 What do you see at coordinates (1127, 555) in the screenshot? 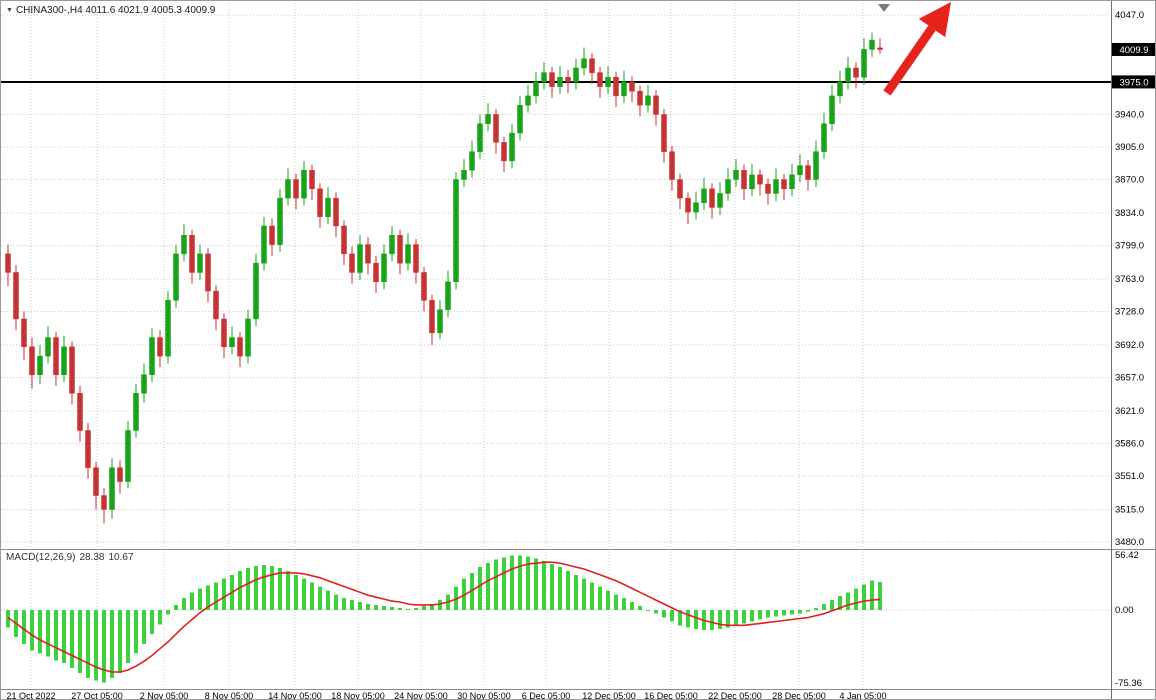
I see `svg-text: 56.42` at bounding box center [1127, 555].